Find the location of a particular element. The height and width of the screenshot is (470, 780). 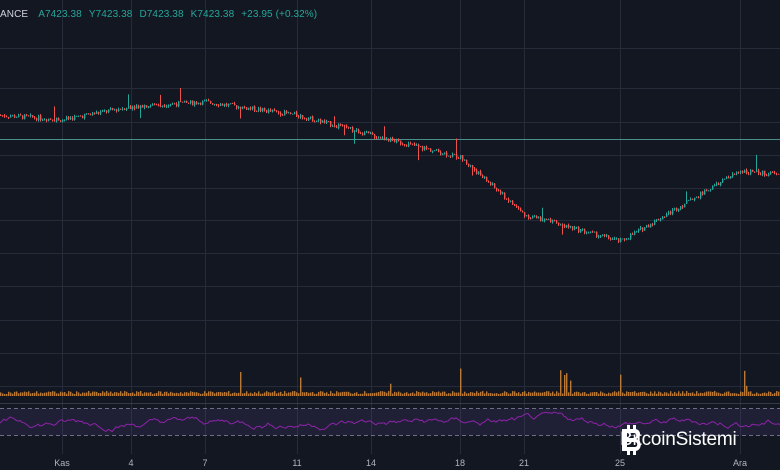

time-axis: Kas 4 7 11 14 18 21 25 Ara is located at coordinates (390, 464).